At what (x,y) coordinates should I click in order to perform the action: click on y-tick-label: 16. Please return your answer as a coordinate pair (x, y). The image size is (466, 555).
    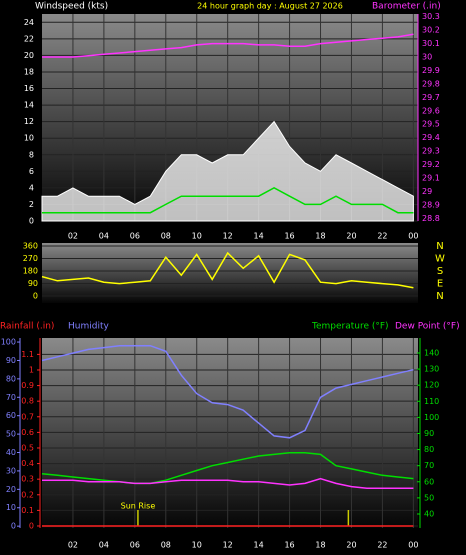
    Looking at the image, I should click on (29, 88).